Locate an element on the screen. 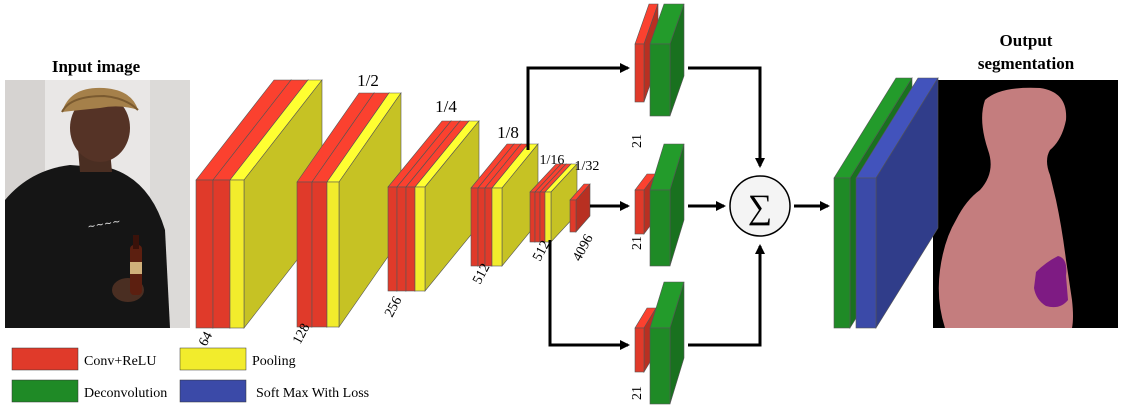 This screenshot has height=408, width=1121. legend-label-softmax: Soft Max With Loss is located at coordinates (312, 393).